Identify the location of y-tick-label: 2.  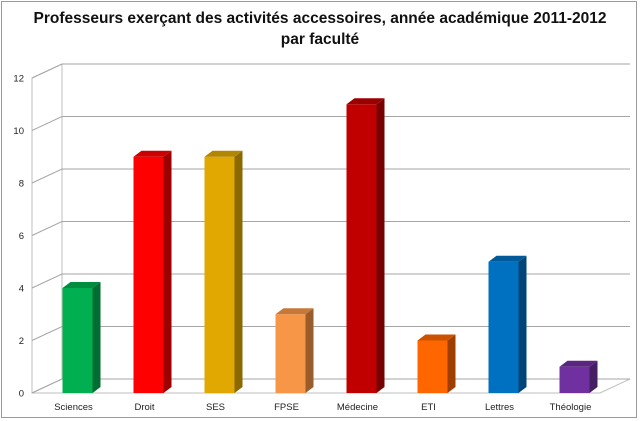
(21, 341).